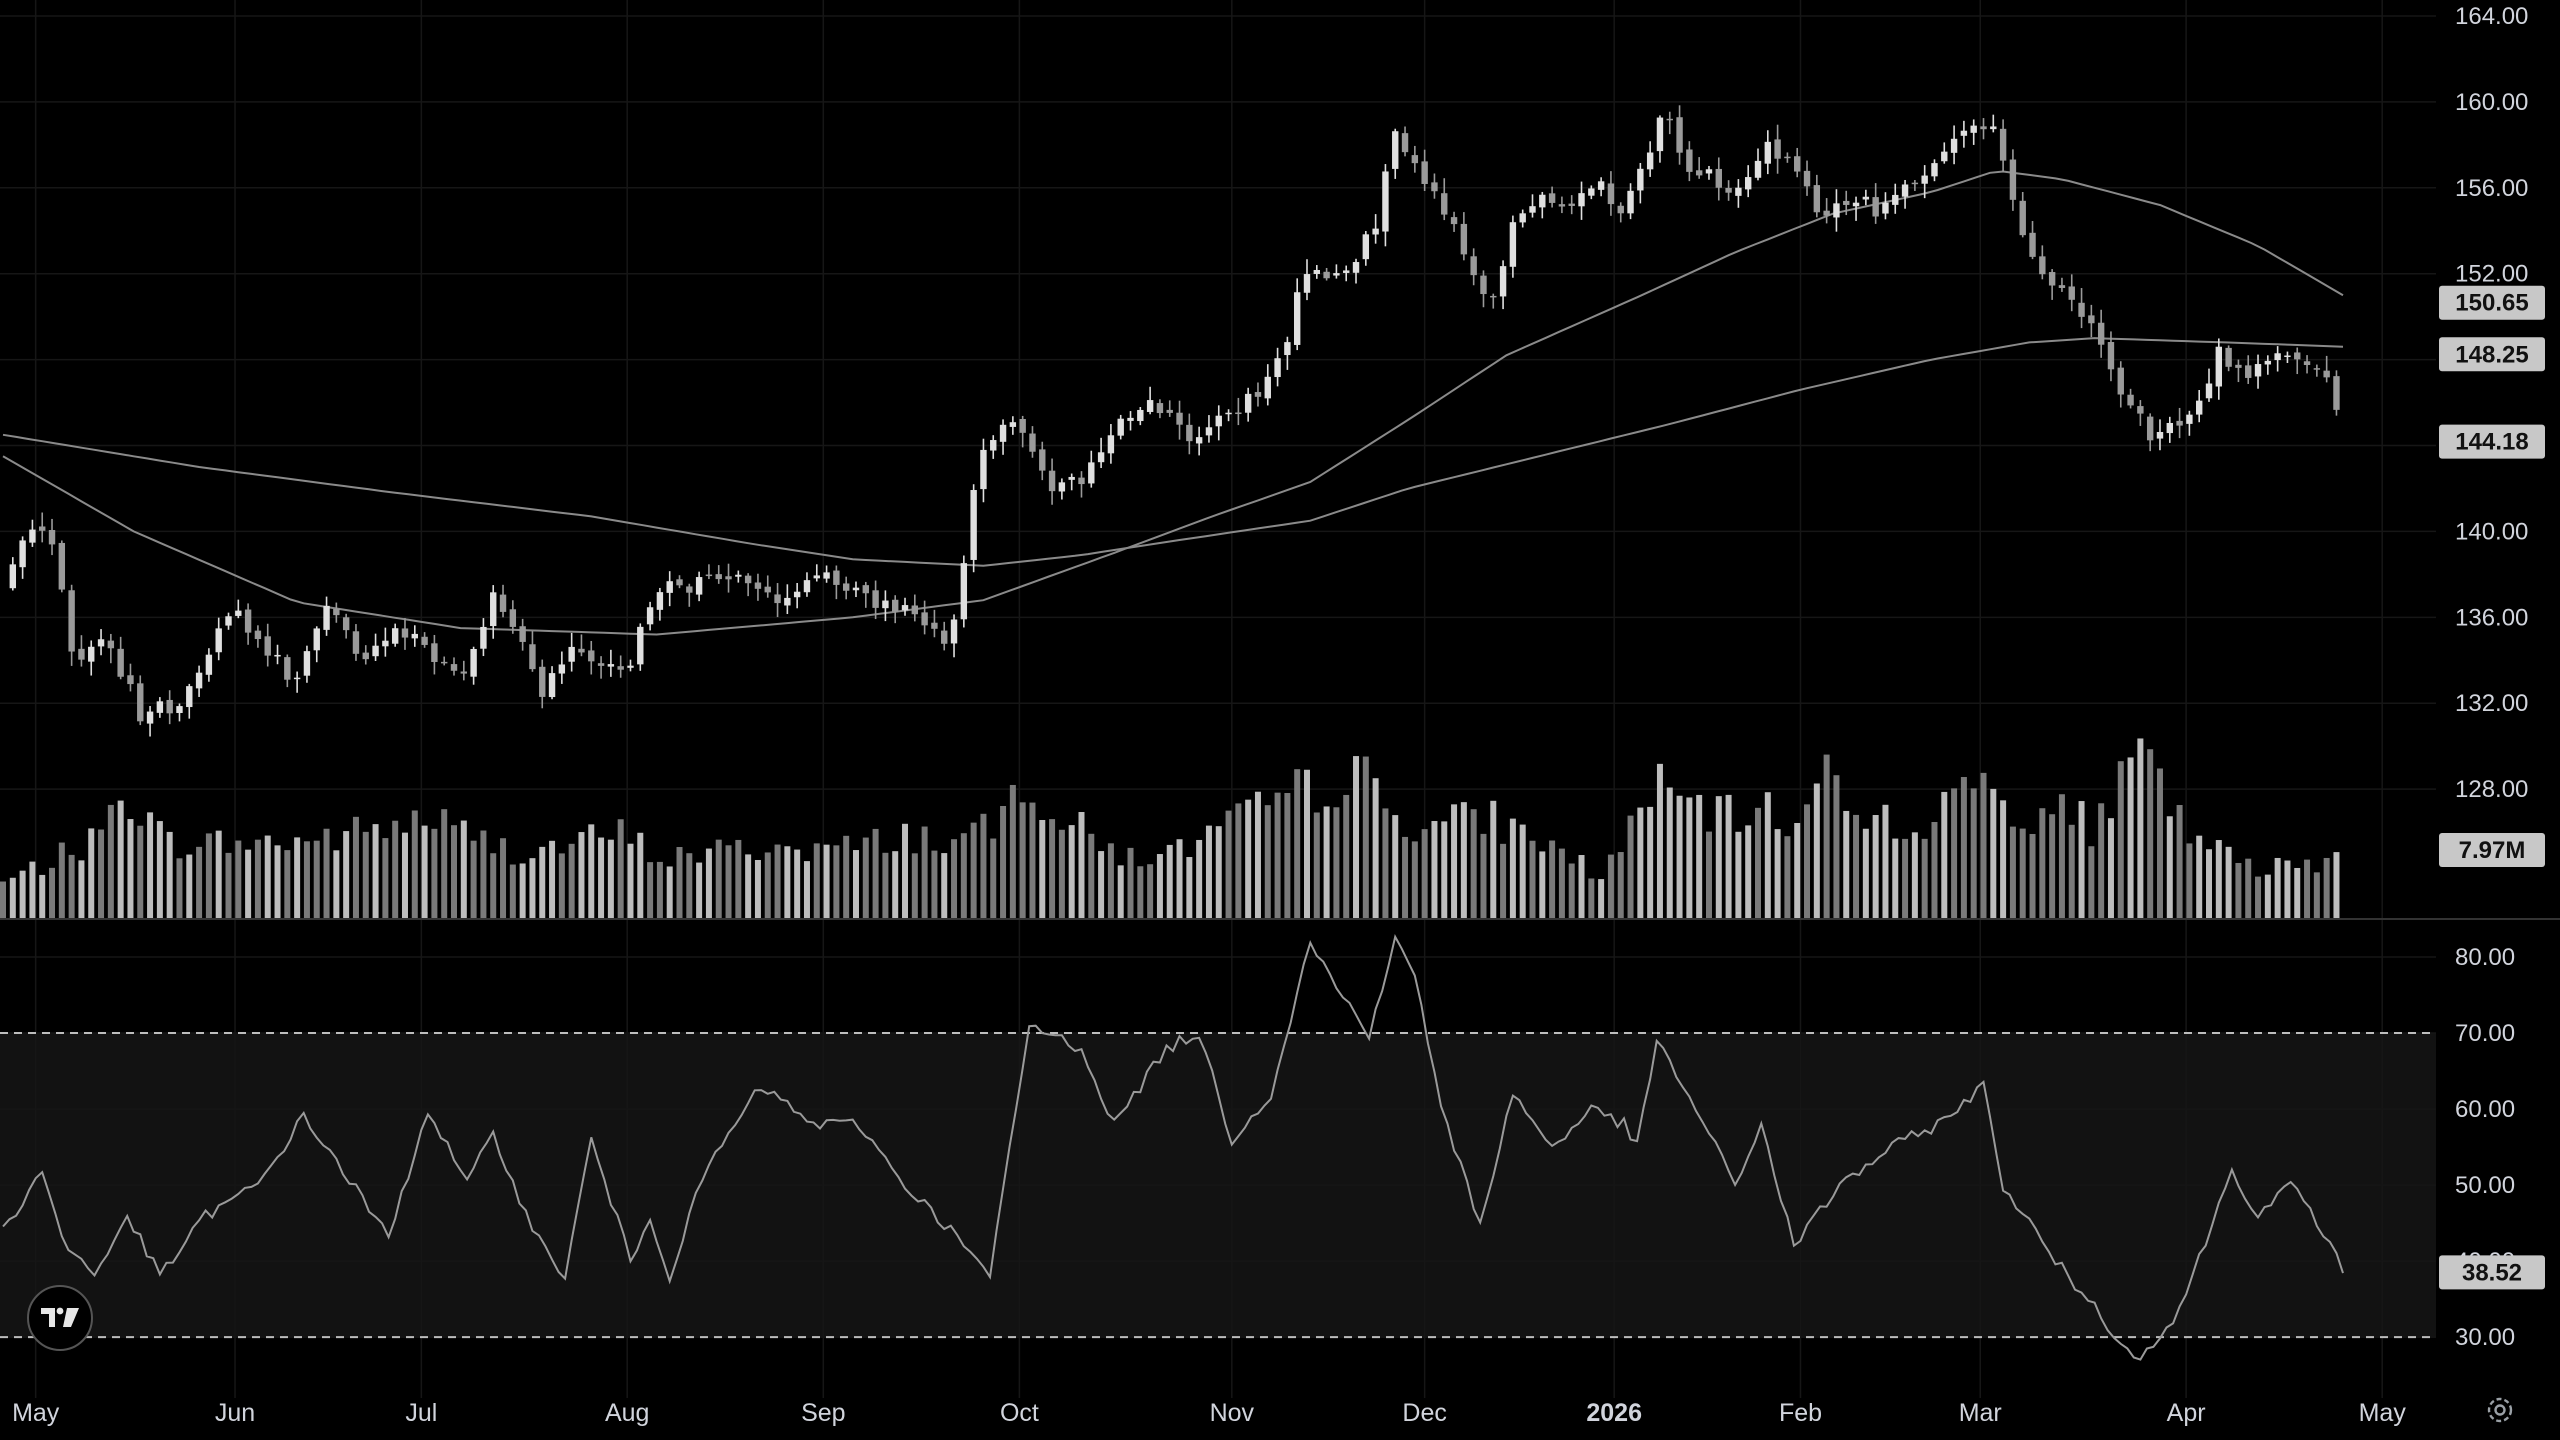 Image resolution: width=2560 pixels, height=1440 pixels. What do you see at coordinates (2383, 1413) in the screenshot?
I see `date-axis-label: May` at bounding box center [2383, 1413].